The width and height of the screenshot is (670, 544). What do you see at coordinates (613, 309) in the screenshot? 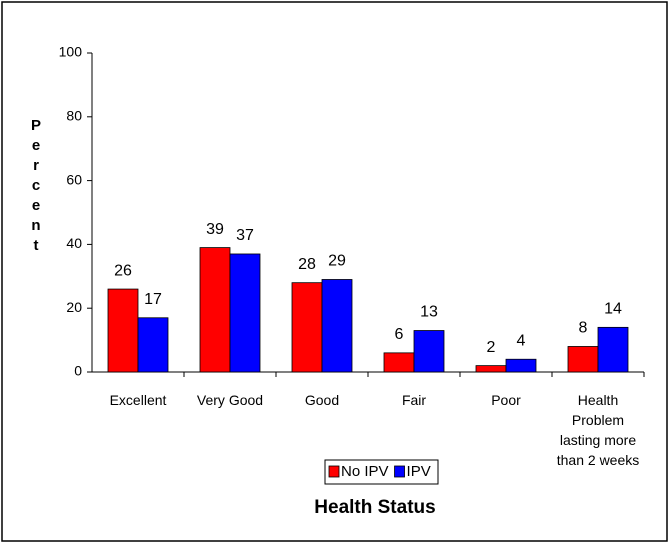
I see `data-label: 14` at bounding box center [613, 309].